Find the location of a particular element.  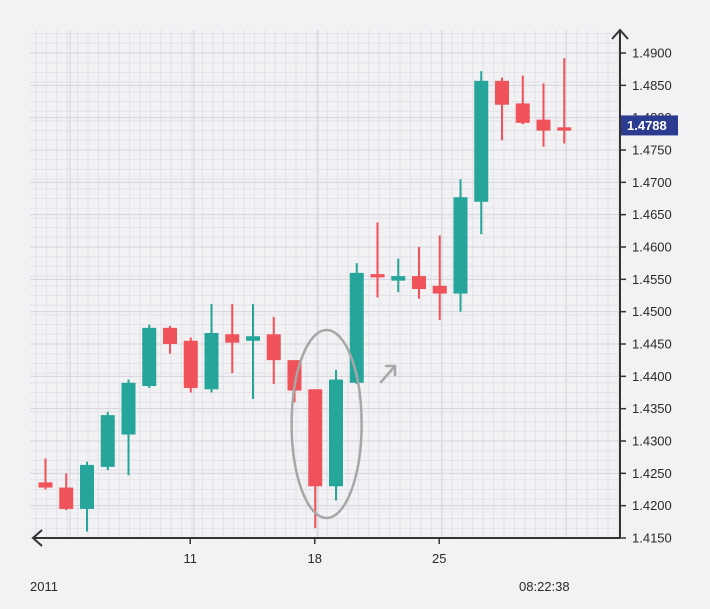

footer-year: 2011 is located at coordinates (44, 586).